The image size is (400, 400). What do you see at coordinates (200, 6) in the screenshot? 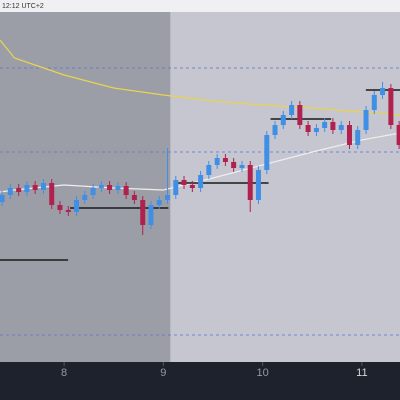
I see `header-strip` at bounding box center [200, 6].